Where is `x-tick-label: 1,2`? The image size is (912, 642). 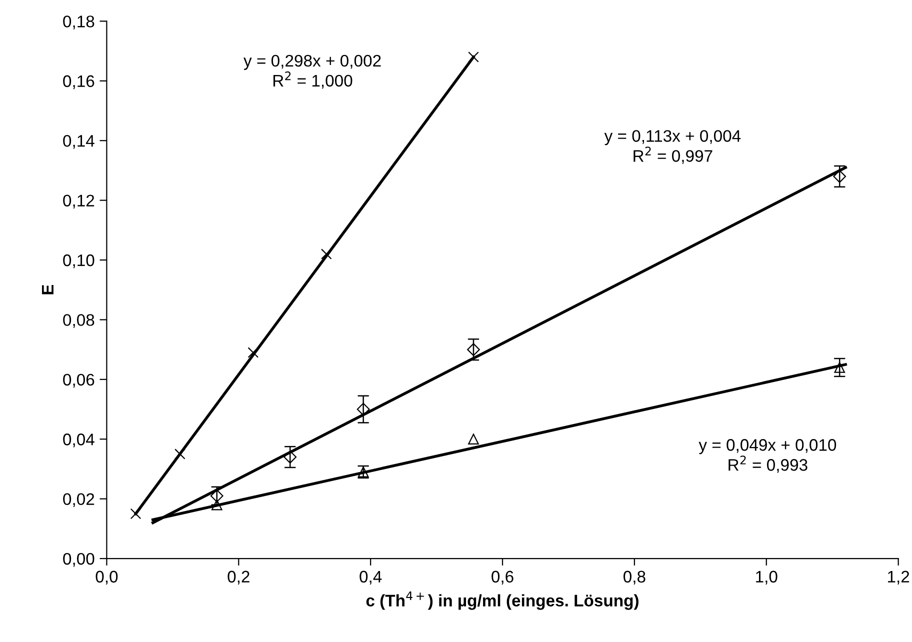
x-tick-label: 1,2 is located at coordinates (899, 577).